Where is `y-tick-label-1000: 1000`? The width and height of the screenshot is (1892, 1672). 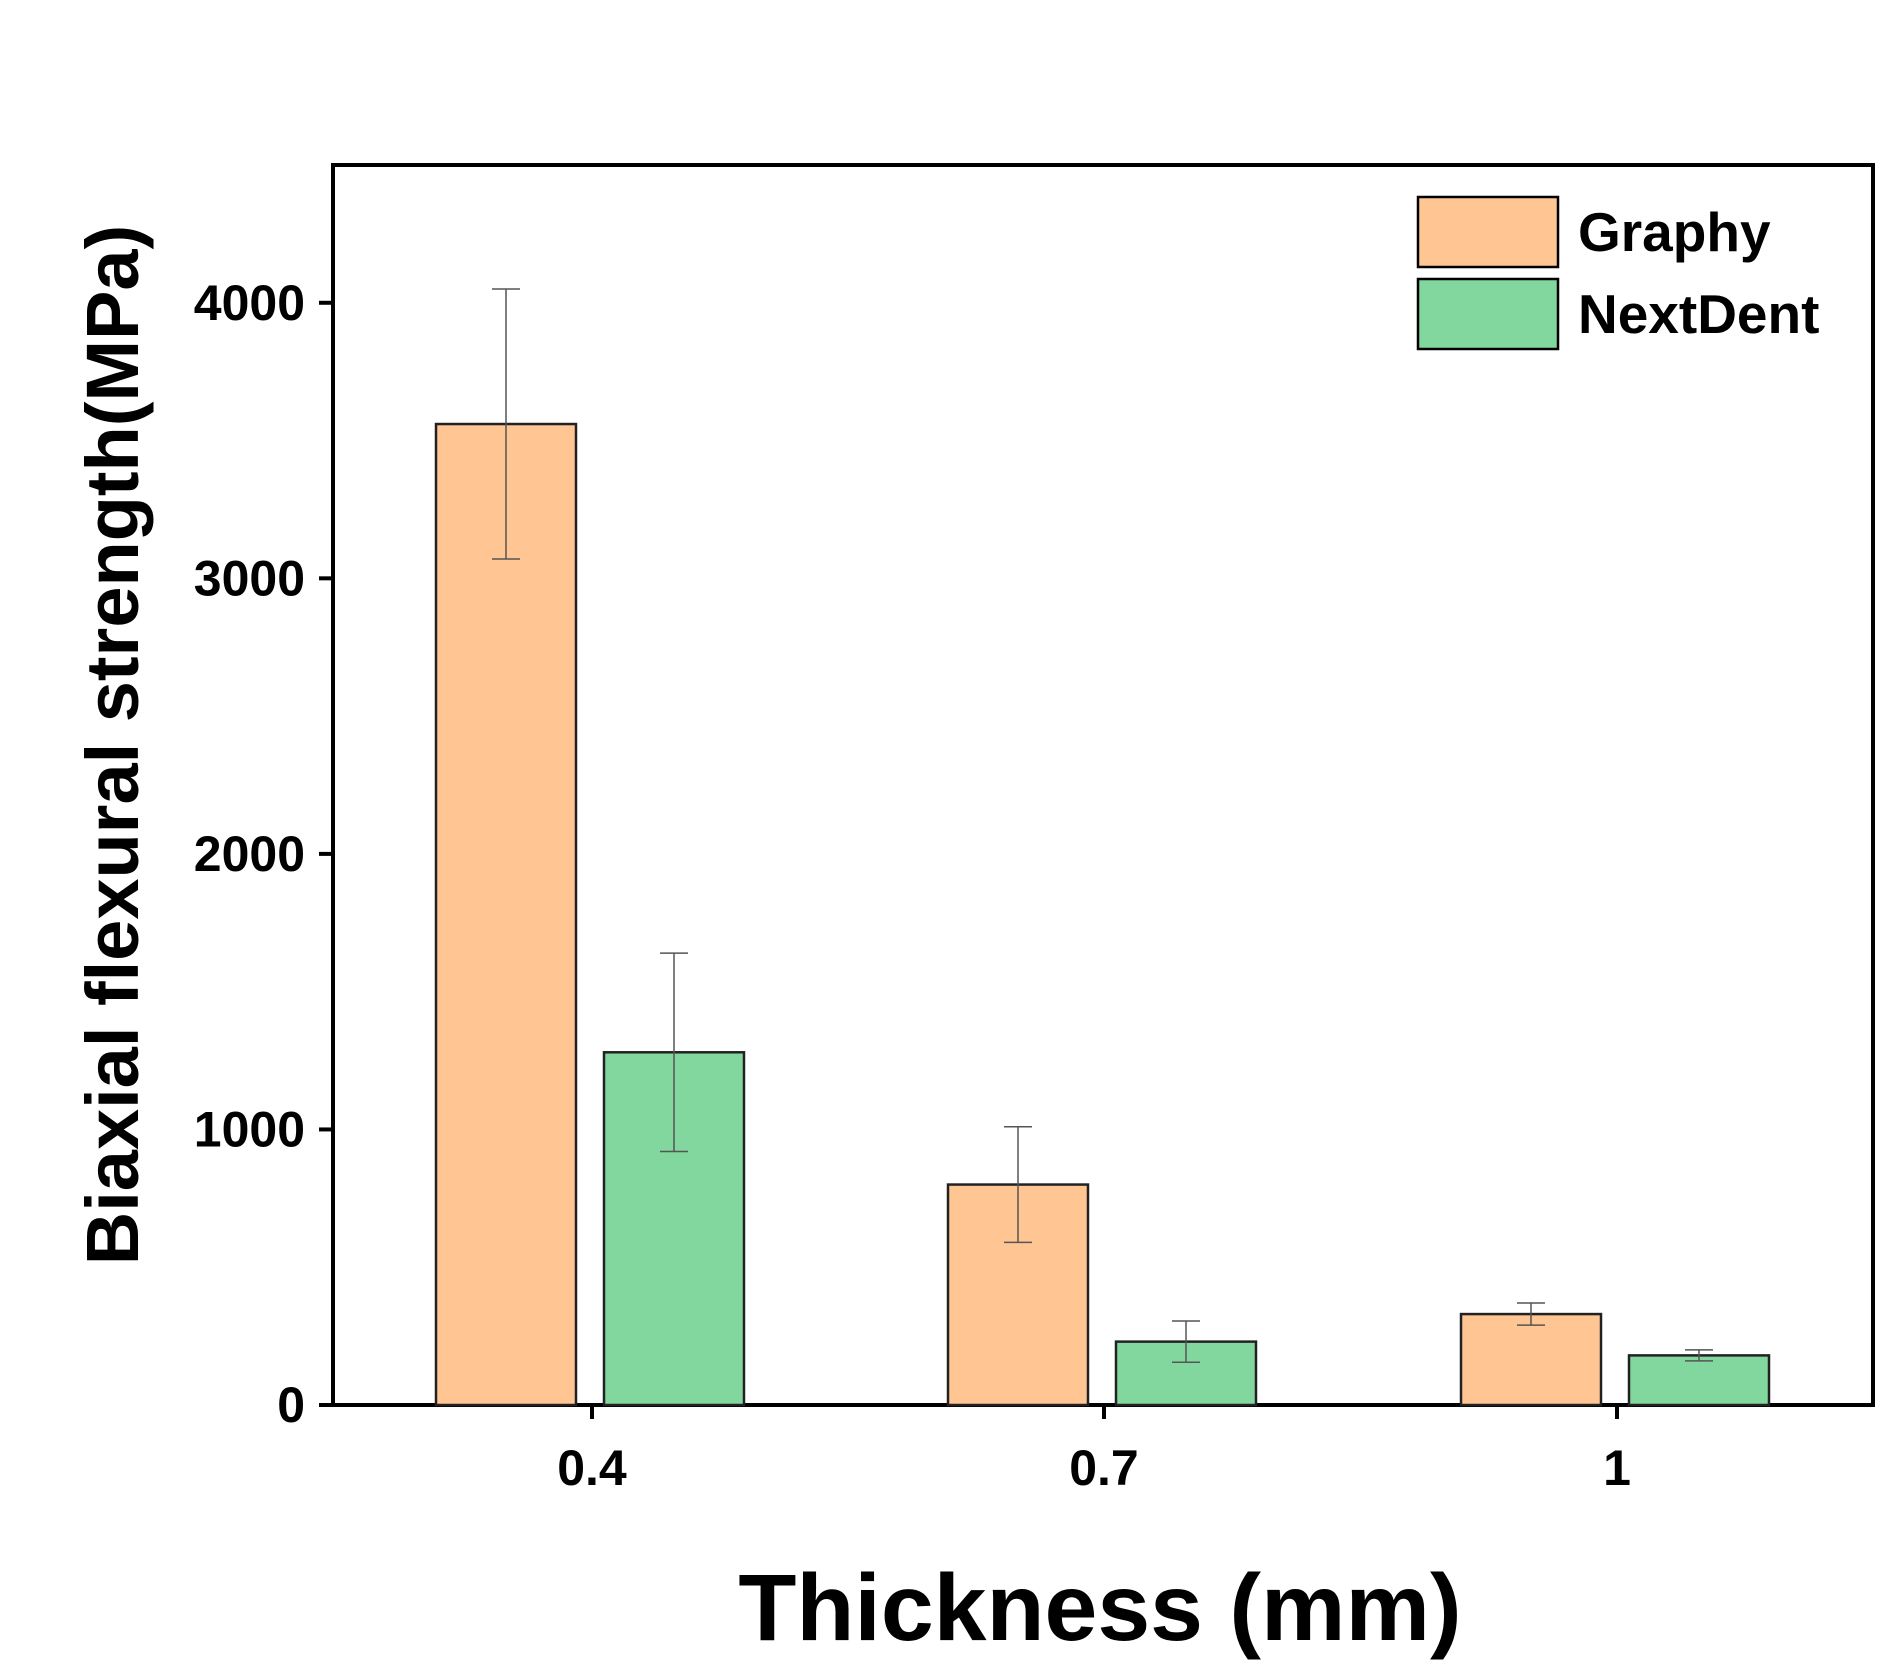
y-tick-label-1000: 1000 is located at coordinates (249, 1129).